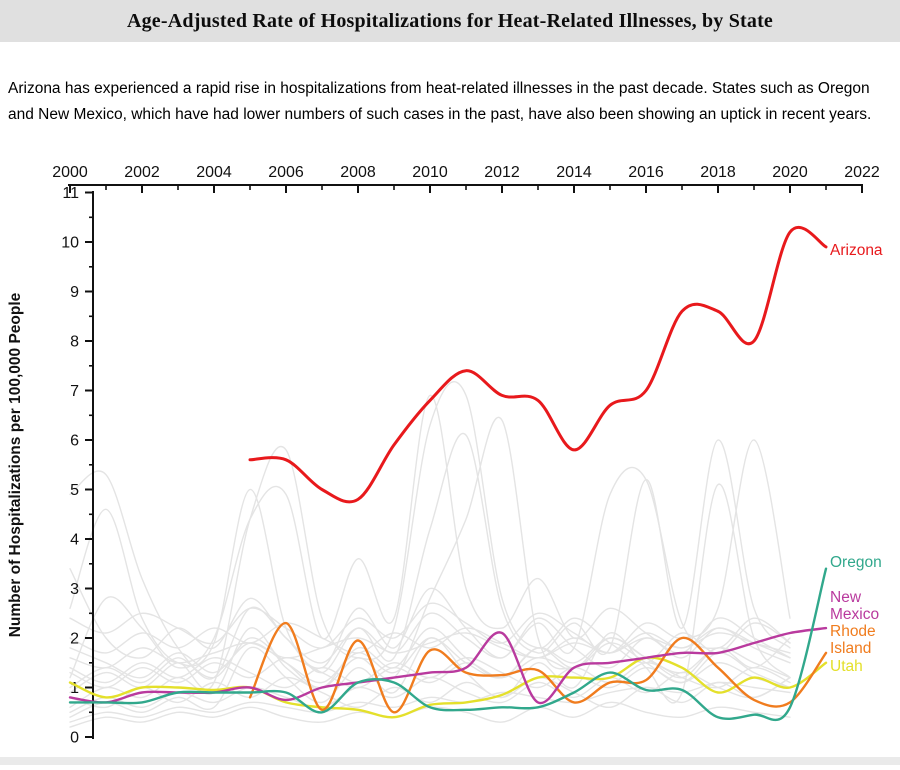 This screenshot has height=770, width=900. Describe the element at coordinates (854, 606) in the screenshot. I see `series-label-new-mexico: New Mexico` at that location.